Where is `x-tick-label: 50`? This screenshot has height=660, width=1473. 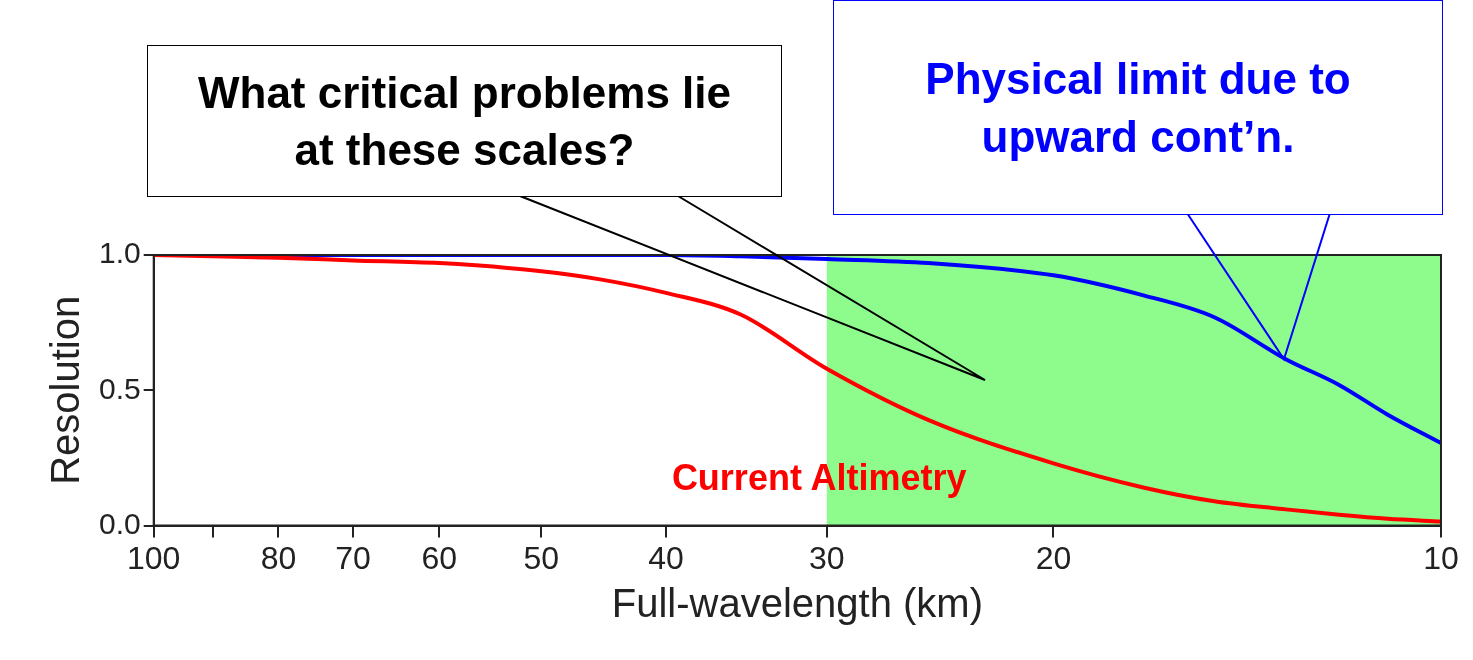 x-tick-label: 50 is located at coordinates (541, 557).